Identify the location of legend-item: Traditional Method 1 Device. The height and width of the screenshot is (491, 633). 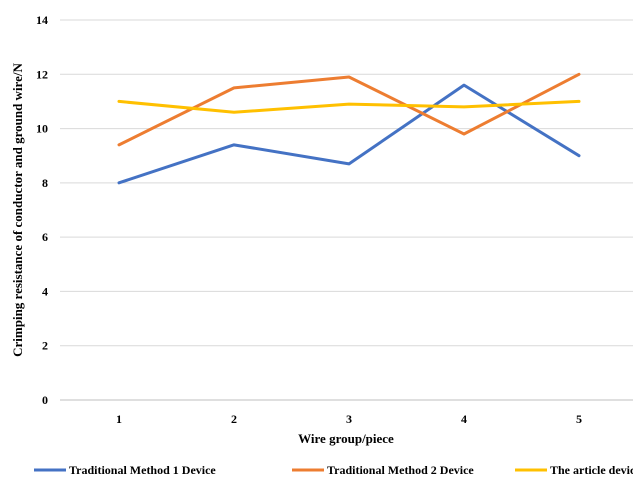
(125, 470).